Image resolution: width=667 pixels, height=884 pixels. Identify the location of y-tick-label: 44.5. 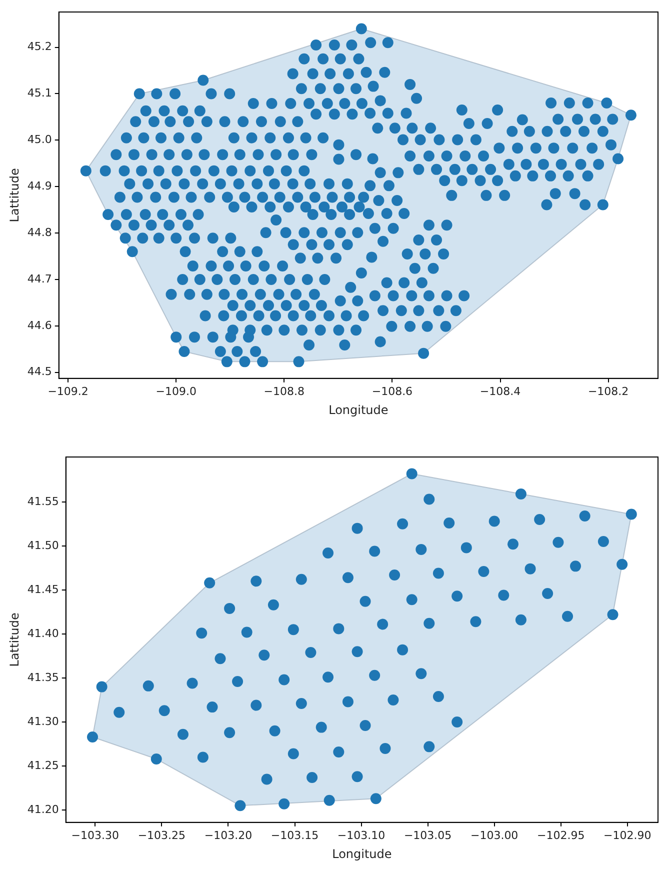
(39, 371).